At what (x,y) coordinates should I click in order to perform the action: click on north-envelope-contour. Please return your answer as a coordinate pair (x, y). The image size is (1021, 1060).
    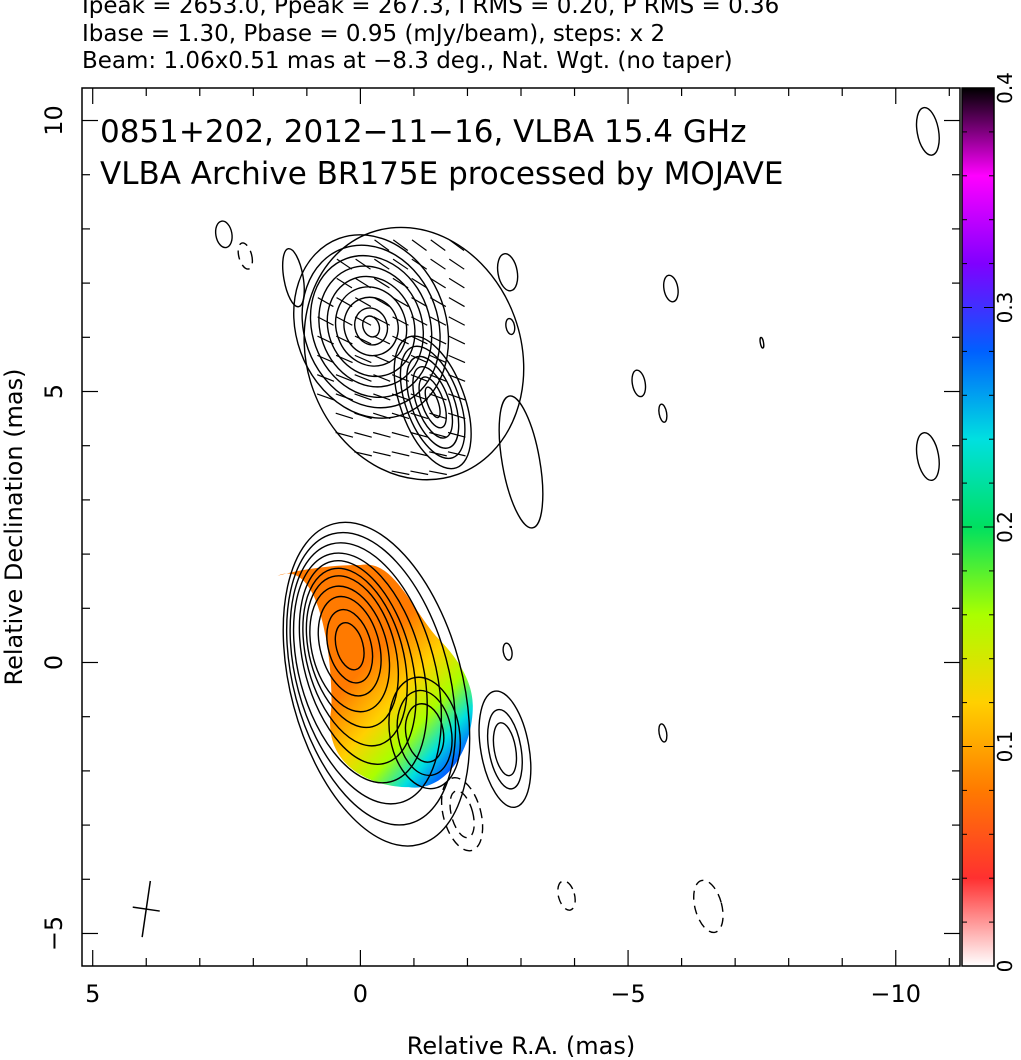
    Looking at the image, I should click on (414, 353).